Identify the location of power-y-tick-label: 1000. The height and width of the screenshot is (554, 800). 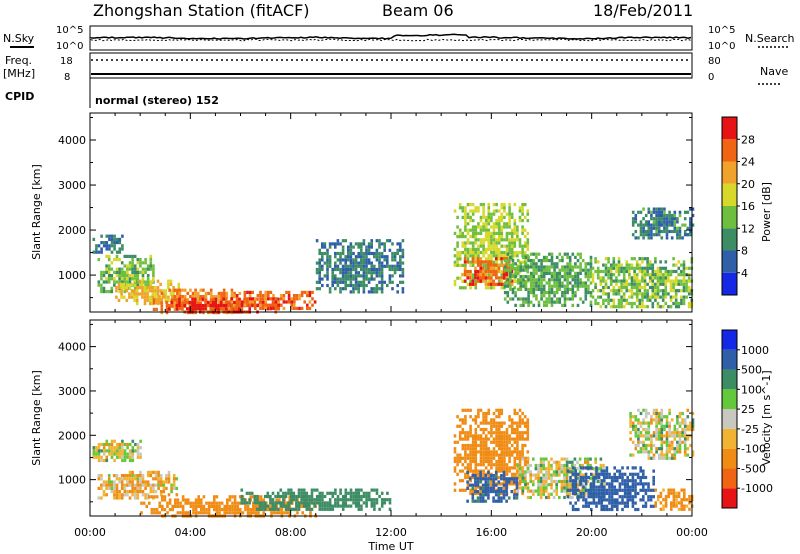
(72, 275).